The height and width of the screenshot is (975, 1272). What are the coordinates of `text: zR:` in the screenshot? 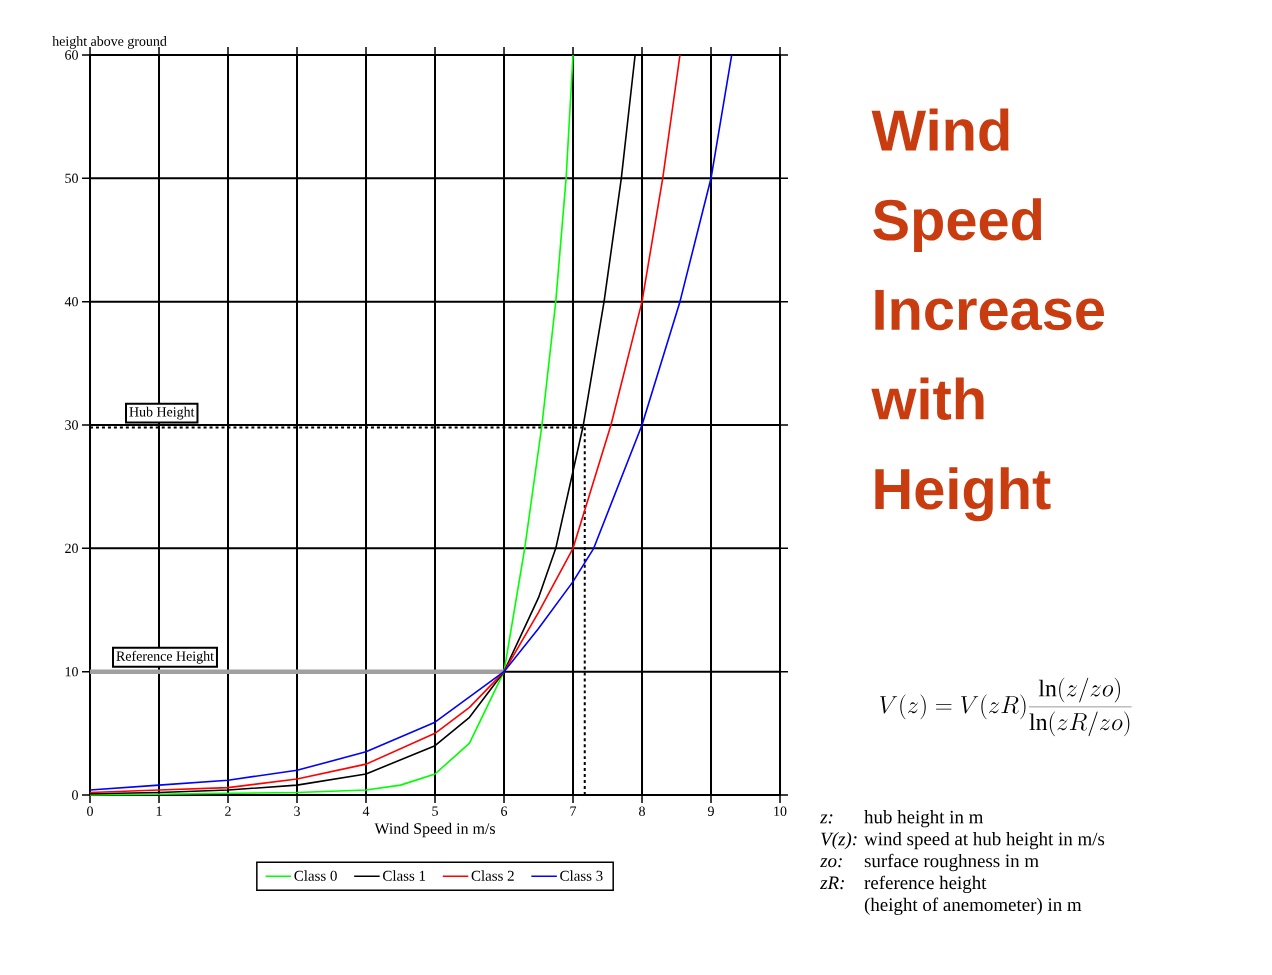 It's located at (831, 883).